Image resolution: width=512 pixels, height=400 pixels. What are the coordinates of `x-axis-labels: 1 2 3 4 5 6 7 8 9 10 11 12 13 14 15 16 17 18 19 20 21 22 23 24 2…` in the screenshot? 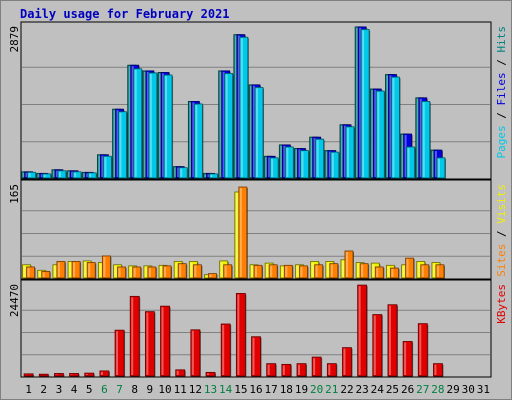 It's located at (257, 389).